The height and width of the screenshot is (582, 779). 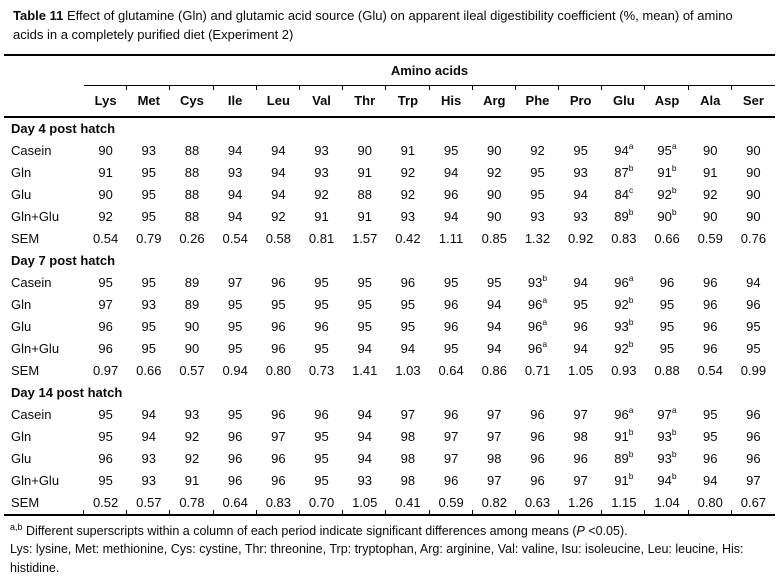 What do you see at coordinates (365, 239) in the screenshot?
I see `cell: 1.57` at bounding box center [365, 239].